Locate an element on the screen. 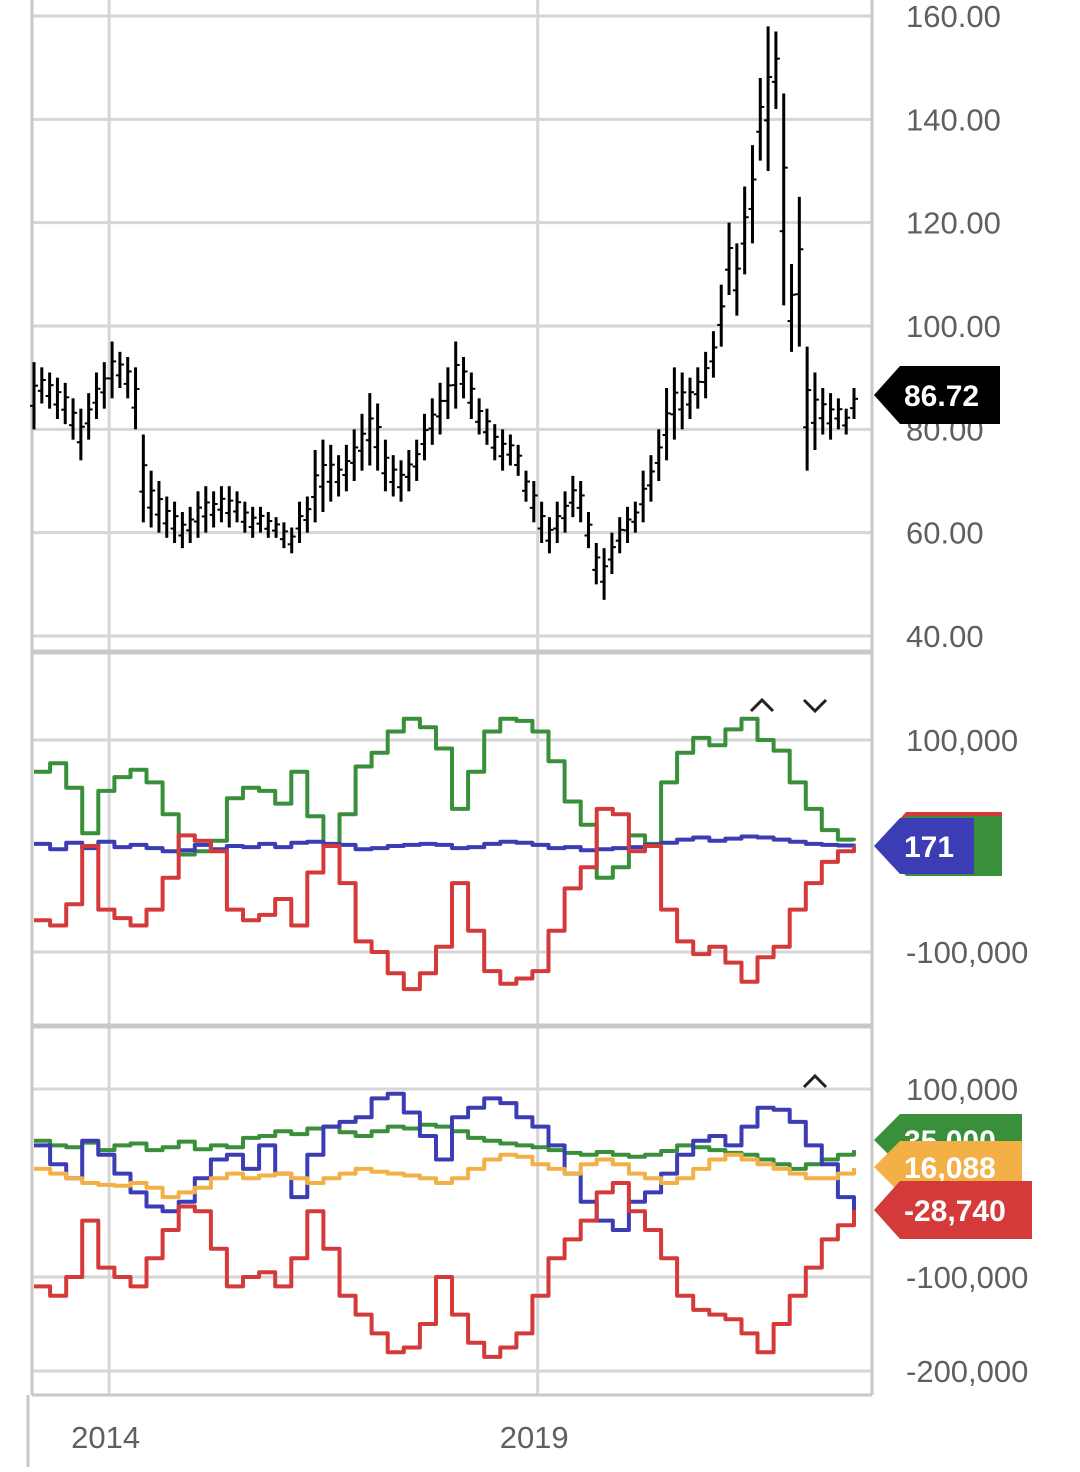 The image size is (1080, 1472). bottom-tick-label: 100,000 is located at coordinates (962, 1089).